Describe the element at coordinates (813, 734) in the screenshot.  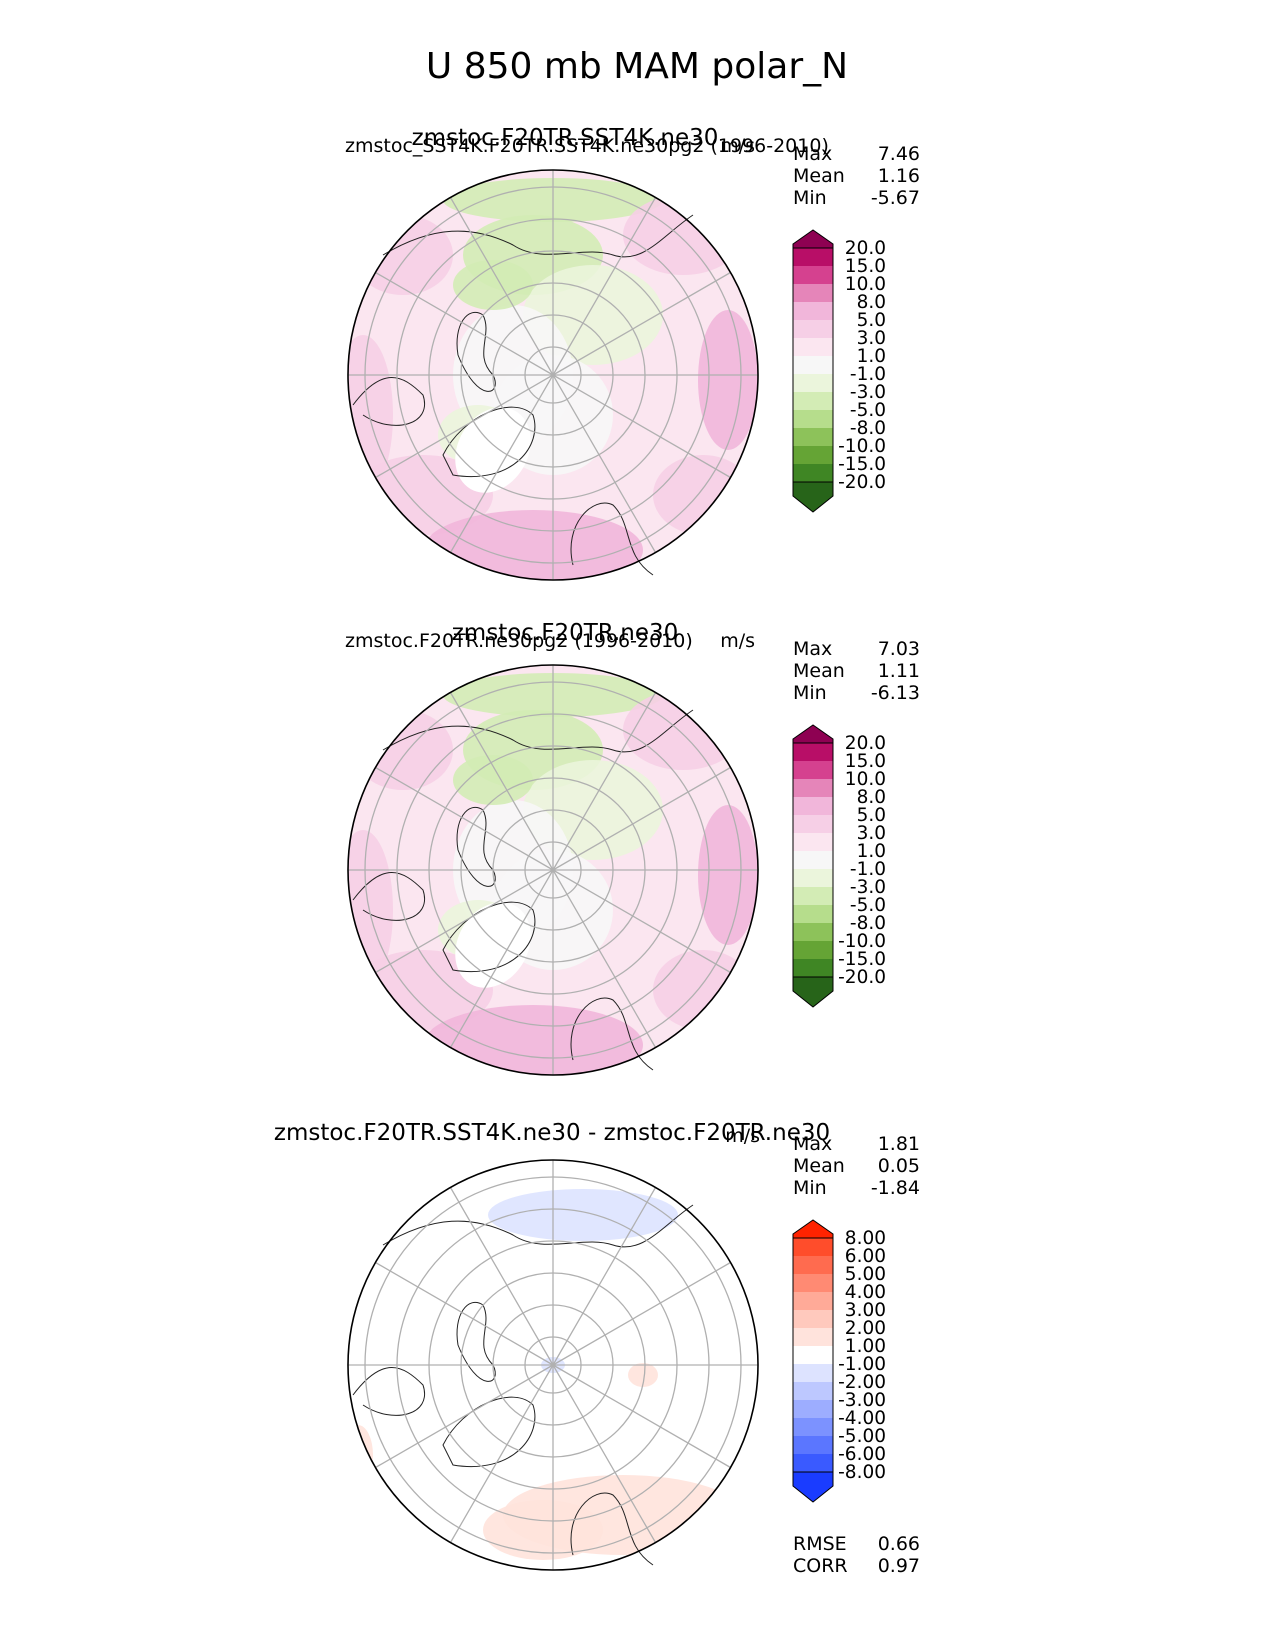
I see `colorbar-extend-max` at that location.